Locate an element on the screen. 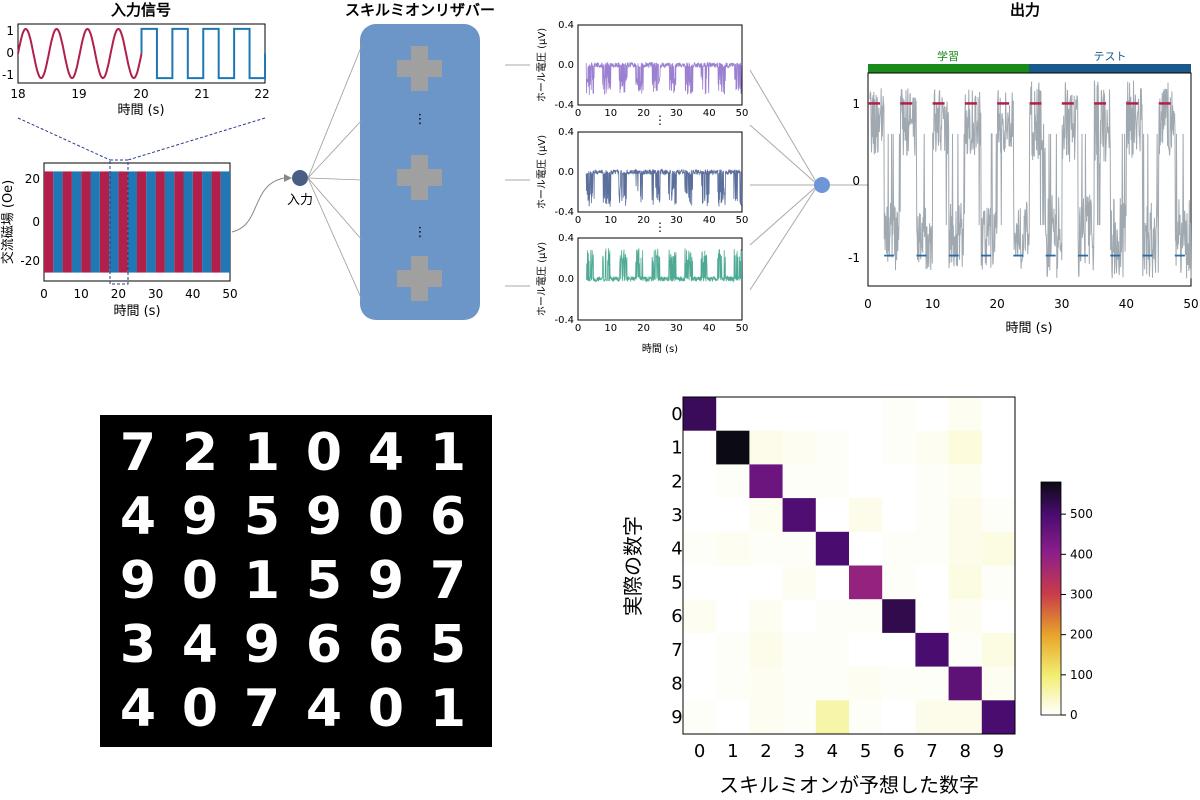 The width and height of the screenshot is (1200, 800). heatmap-ytick-3: 3 is located at coordinates (676, 515).